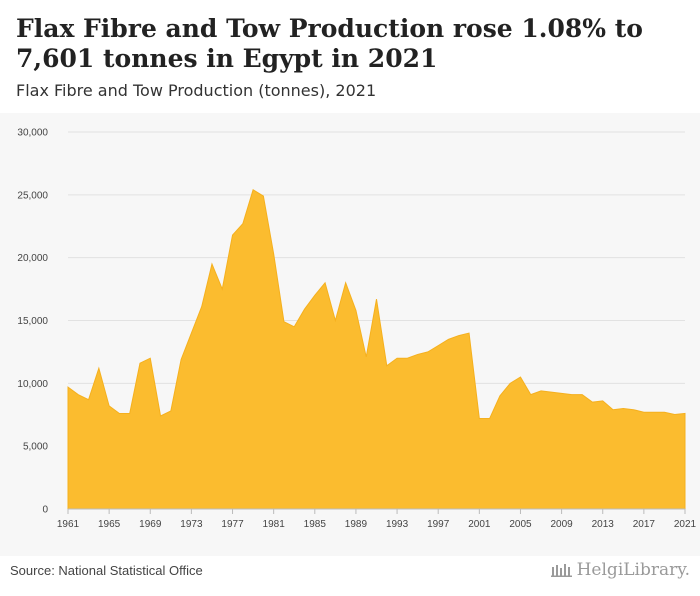 This screenshot has width=700, height=596. I want to click on brand-logo: HelgiLibrary., so click(620, 570).